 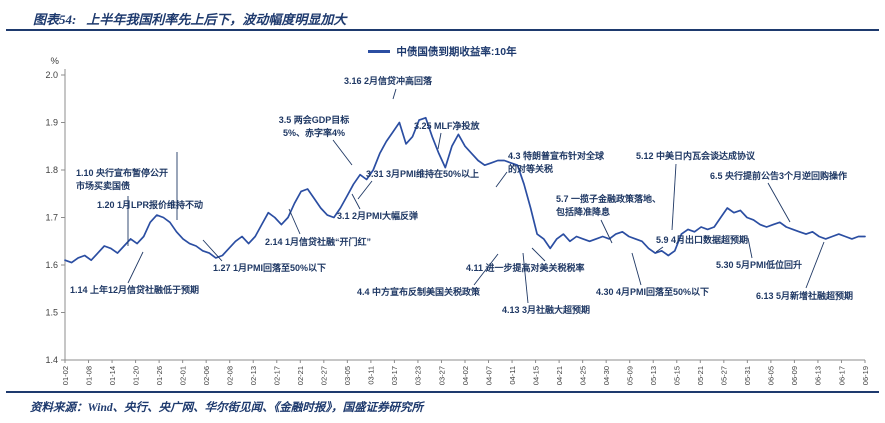 What do you see at coordinates (300, 375) in the screenshot?
I see `x-tick-label: 02-21` at bounding box center [300, 375].